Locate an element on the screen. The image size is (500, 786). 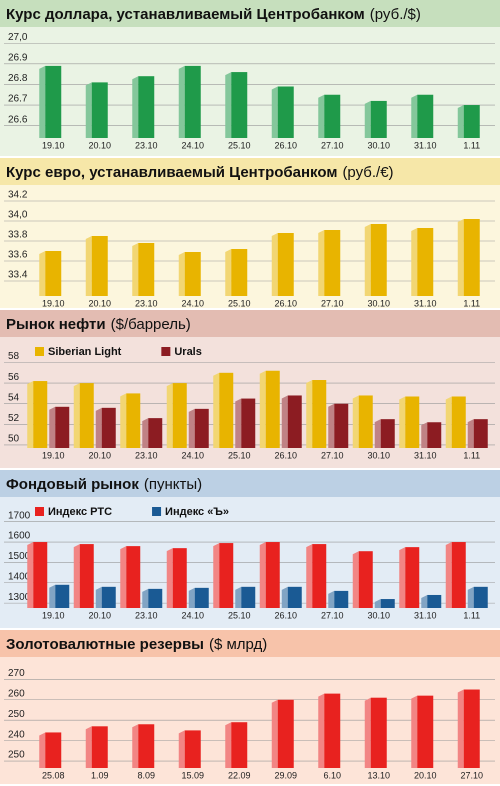
y-tick-label: 33.8 is located at coordinates (18, 235).